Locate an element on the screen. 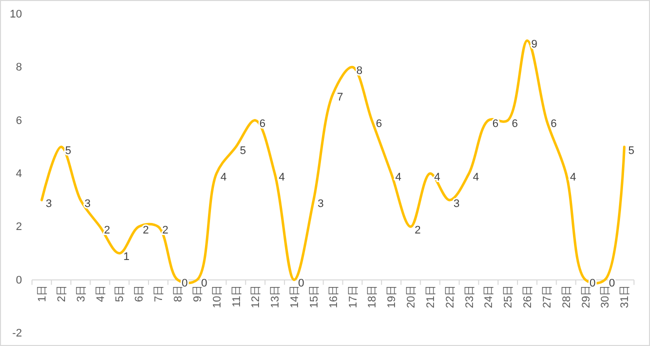 This screenshot has height=346, width=650. x-tick-label: 2日 is located at coordinates (62, 293).